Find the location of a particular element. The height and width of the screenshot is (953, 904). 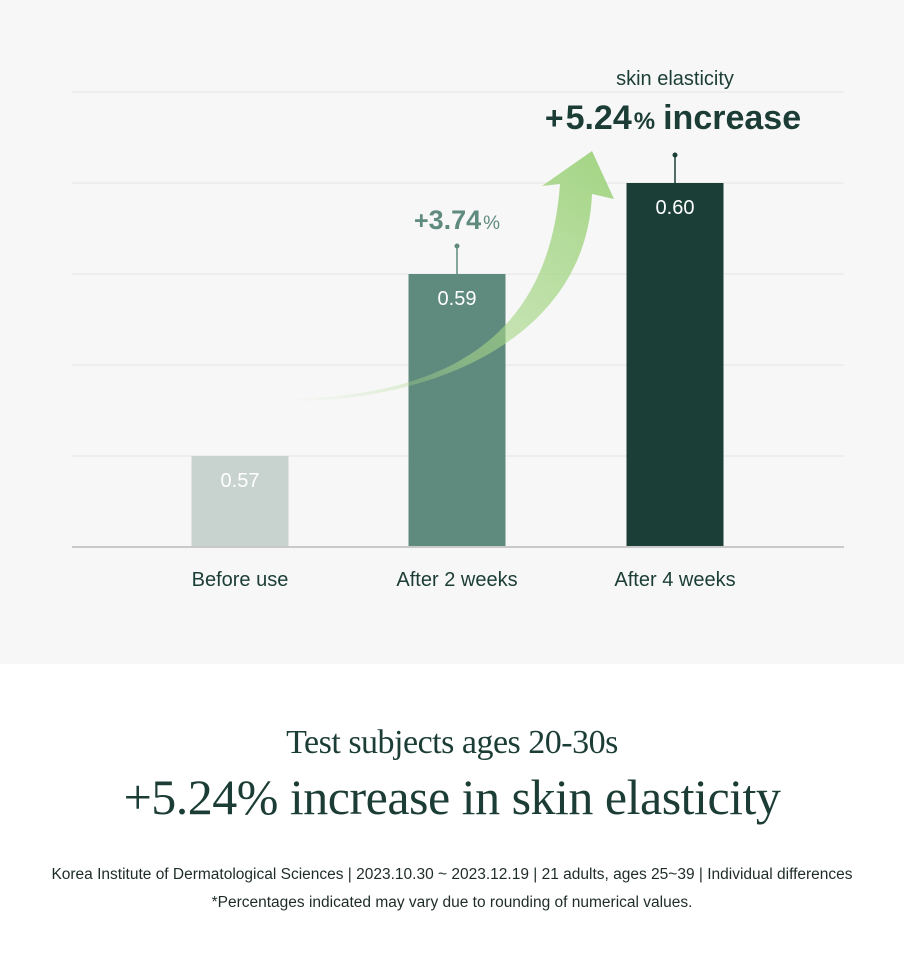

headline-subjects: Test subjects ages 20-30s is located at coordinates (452, 742).